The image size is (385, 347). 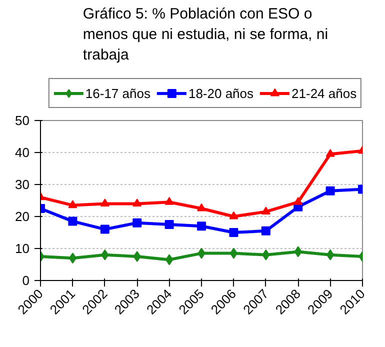 I want to click on y-tick-label: 20, so click(x=22, y=216).